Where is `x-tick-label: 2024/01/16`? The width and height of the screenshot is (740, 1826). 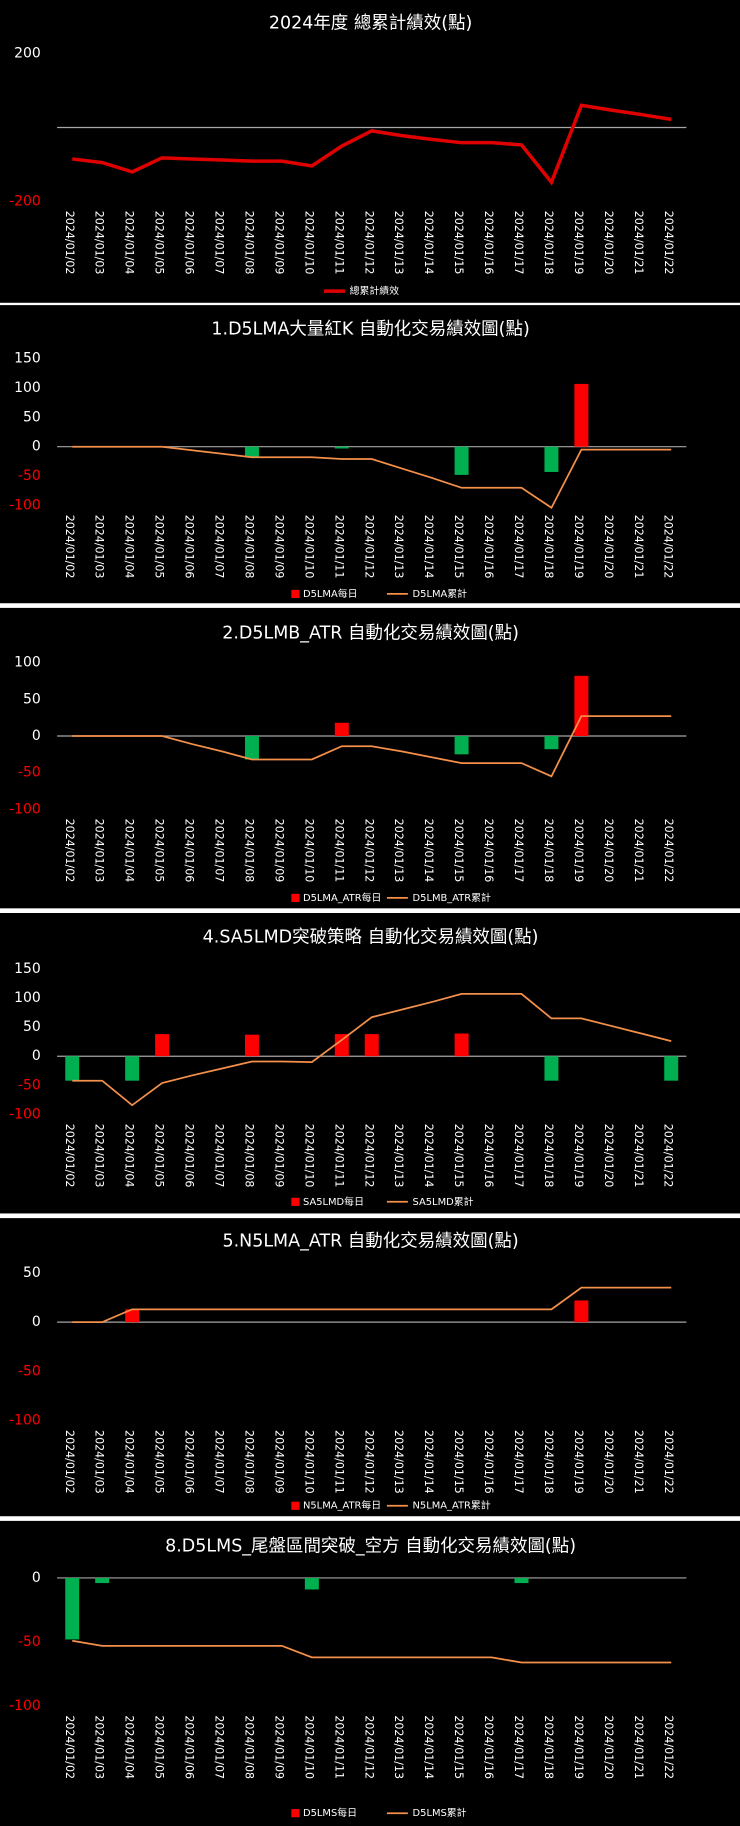 x-tick-label: 2024/01/16 is located at coordinates (488, 1156).